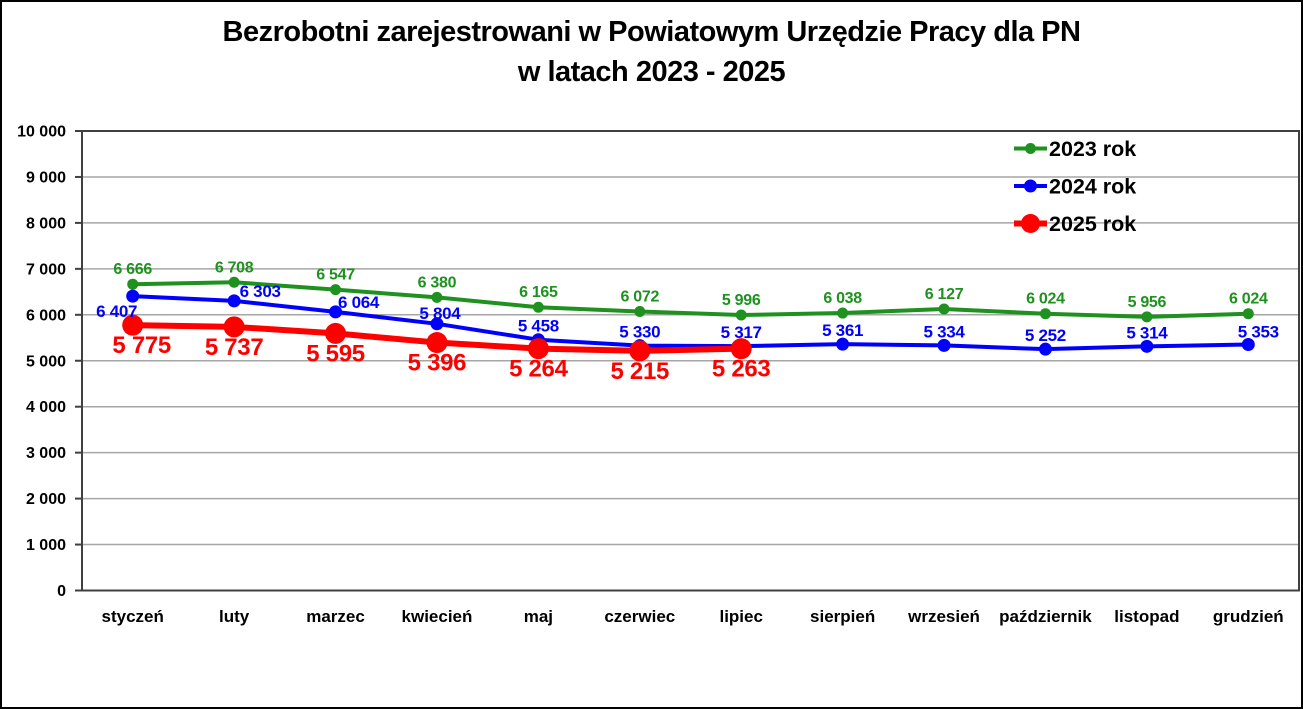 Image resolution: width=1303 pixels, height=709 pixels. Describe the element at coordinates (539, 369) in the screenshot. I see `data-label-2025-rok: 5 264` at that location.